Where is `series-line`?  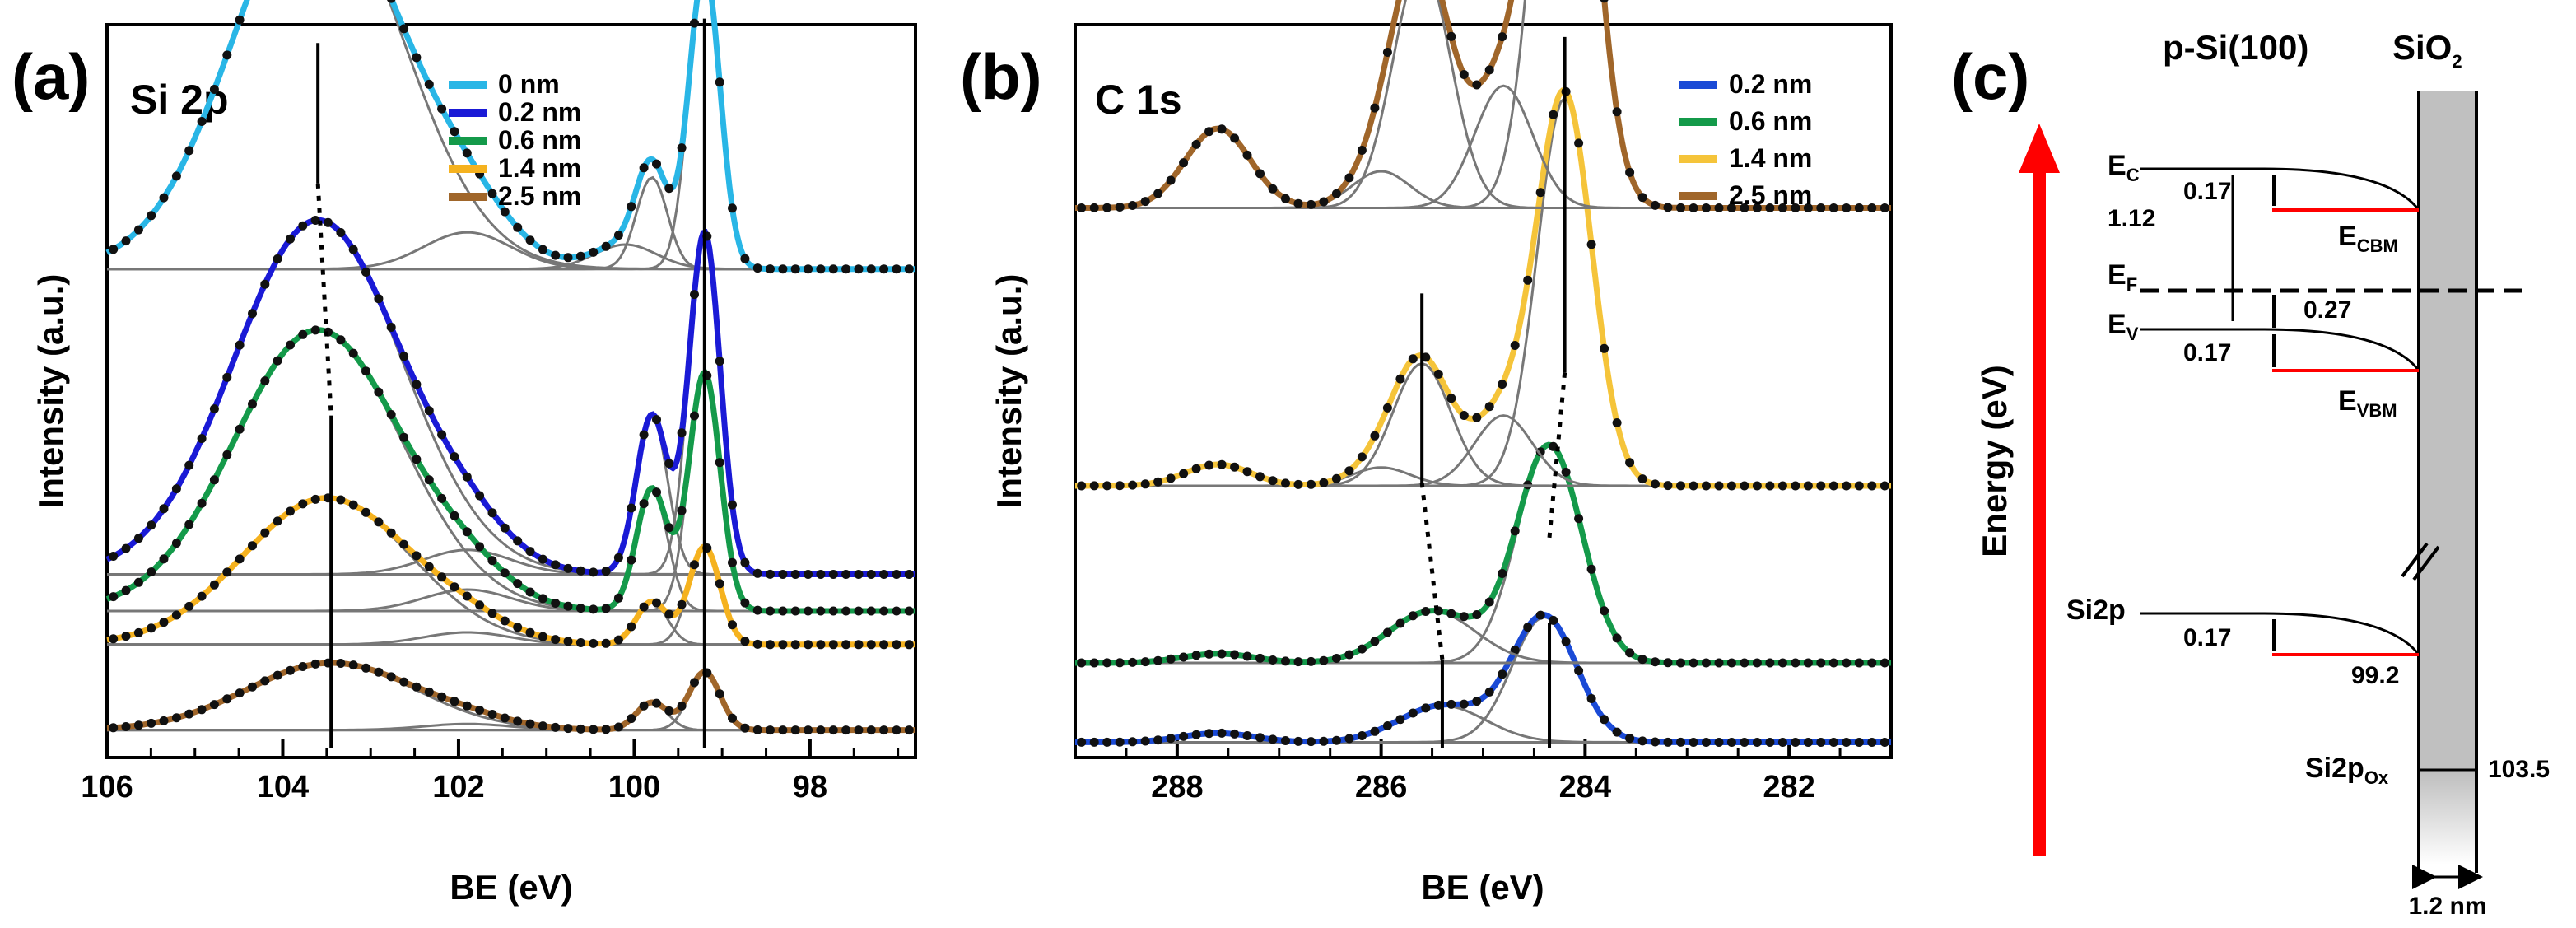 series-line is located at coordinates (1483, 553).